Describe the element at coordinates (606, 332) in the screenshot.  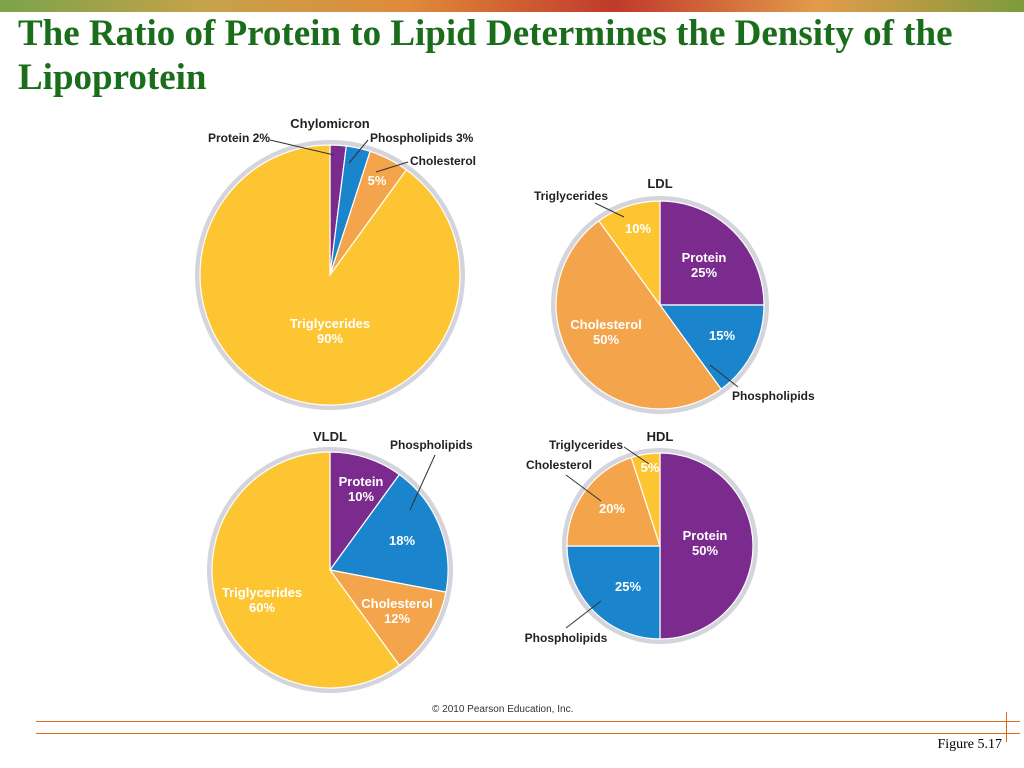
I see `ldl-cholesterol-value-label: Cholesterol 50%` at that location.